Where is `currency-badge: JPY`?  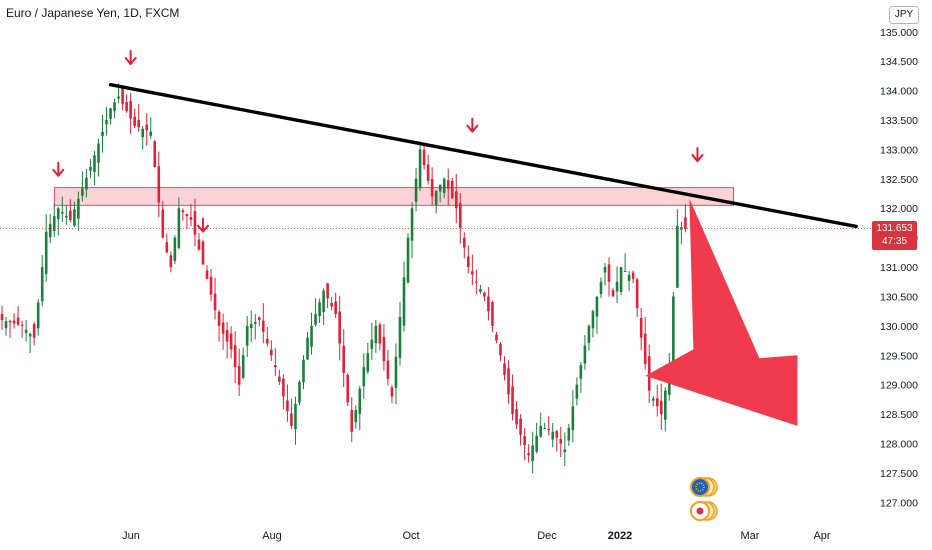 currency-badge: JPY is located at coordinates (904, 15).